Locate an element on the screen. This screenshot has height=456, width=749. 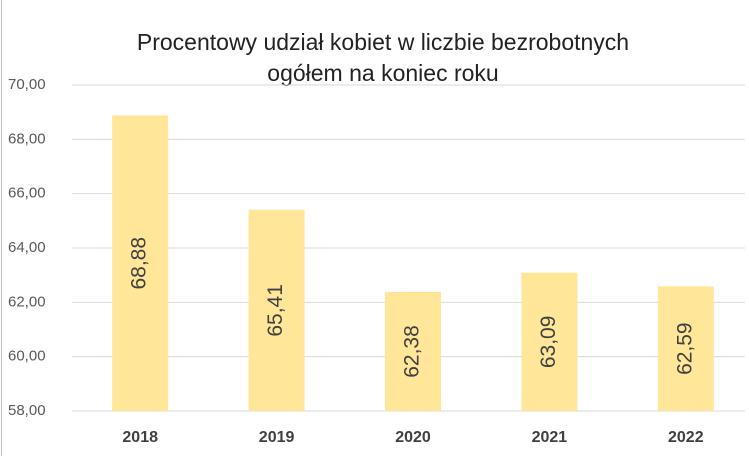
y-tick-label: 70,00 is located at coordinates (27, 84).